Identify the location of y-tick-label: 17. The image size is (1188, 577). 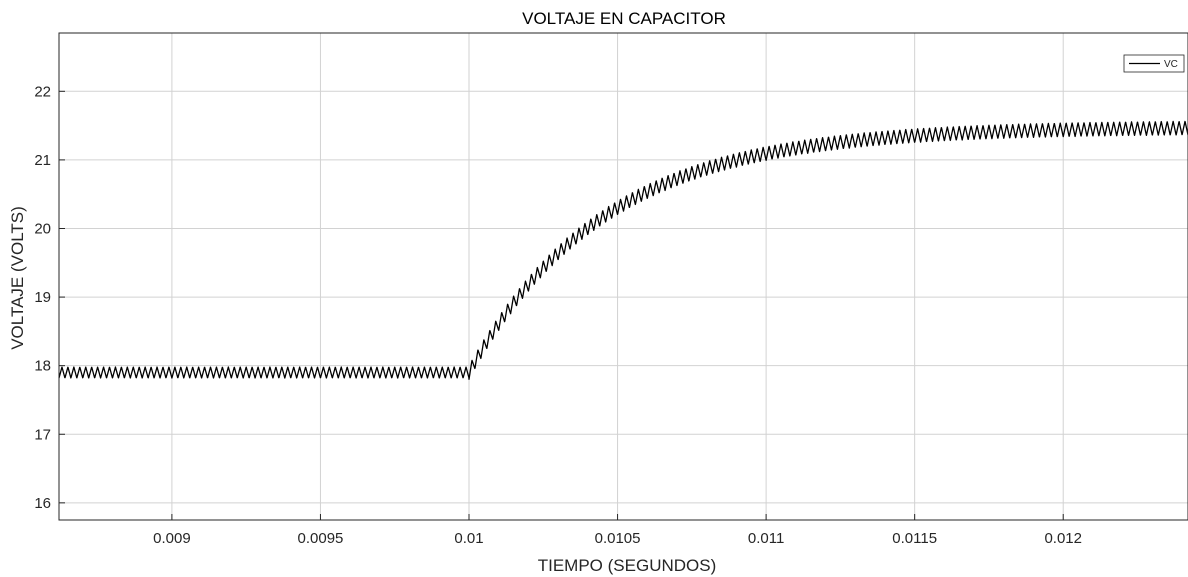
(42, 434).